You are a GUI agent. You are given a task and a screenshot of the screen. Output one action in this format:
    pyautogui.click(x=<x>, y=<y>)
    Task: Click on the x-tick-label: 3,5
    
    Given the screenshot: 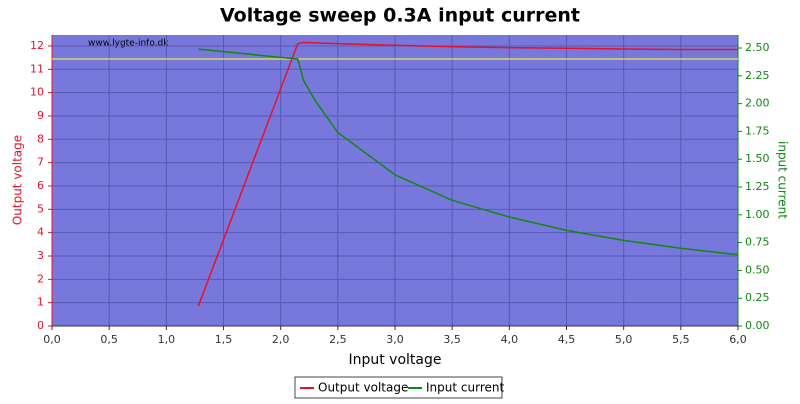 What is the action you would take?
    pyautogui.click(x=452, y=339)
    